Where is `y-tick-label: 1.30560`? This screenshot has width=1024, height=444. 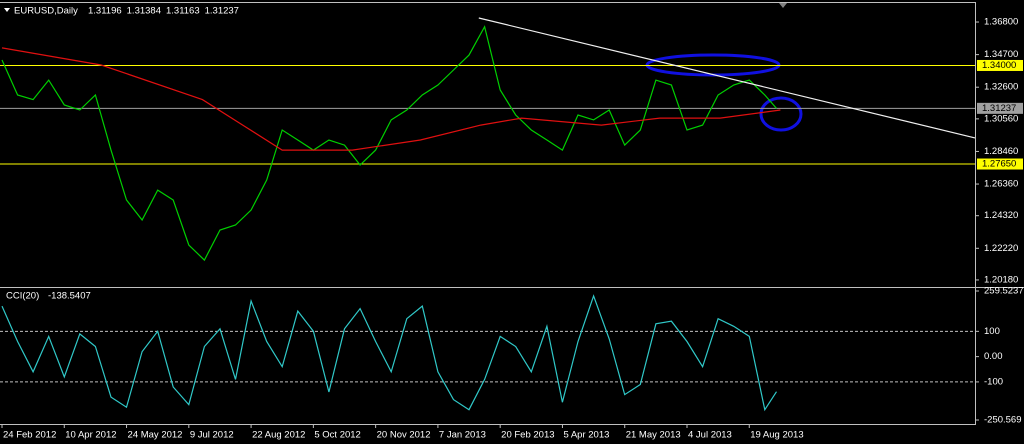 y-tick-label: 1.30560 is located at coordinates (1001, 118).